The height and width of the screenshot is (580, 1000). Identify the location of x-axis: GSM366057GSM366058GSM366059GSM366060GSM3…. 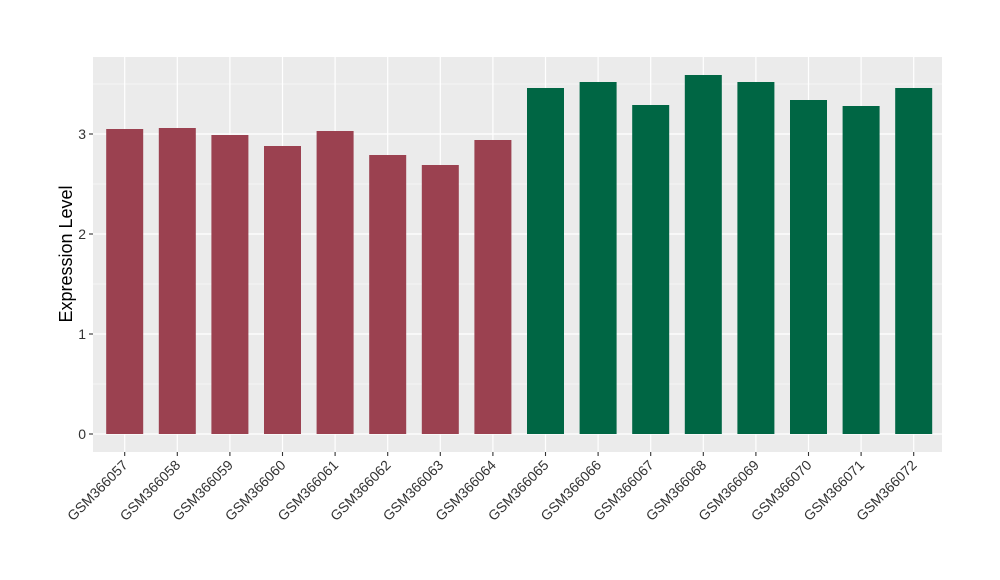
(492, 488).